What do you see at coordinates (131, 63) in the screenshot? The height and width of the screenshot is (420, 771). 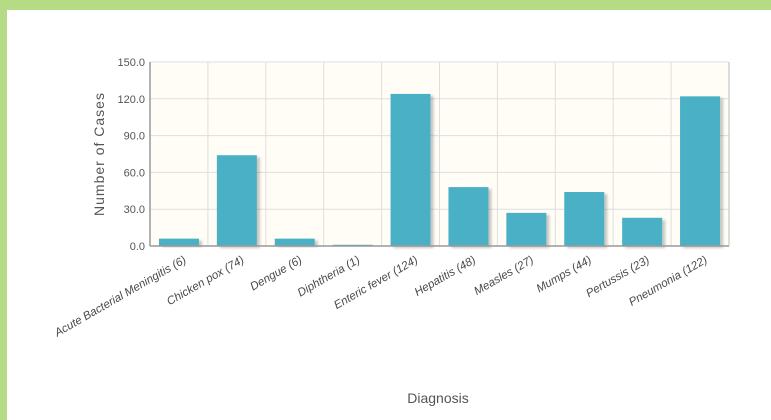 I see `y-tick-label: 150.0` at bounding box center [131, 63].